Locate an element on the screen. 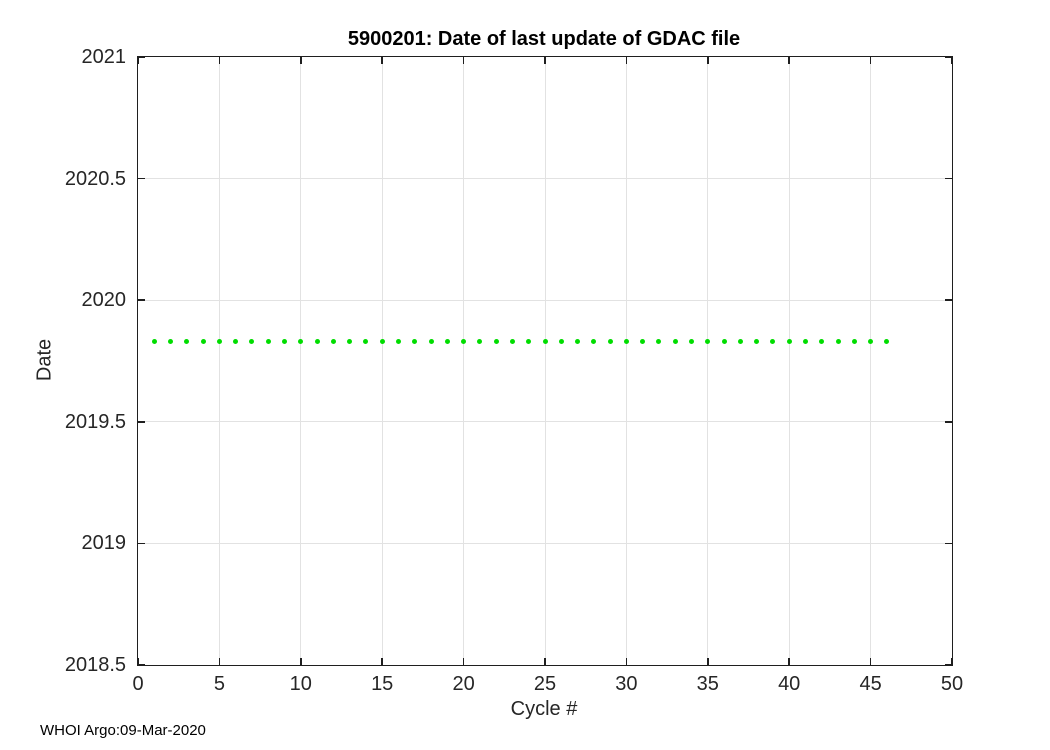  x-tick-label: 25 is located at coordinates (545, 684).